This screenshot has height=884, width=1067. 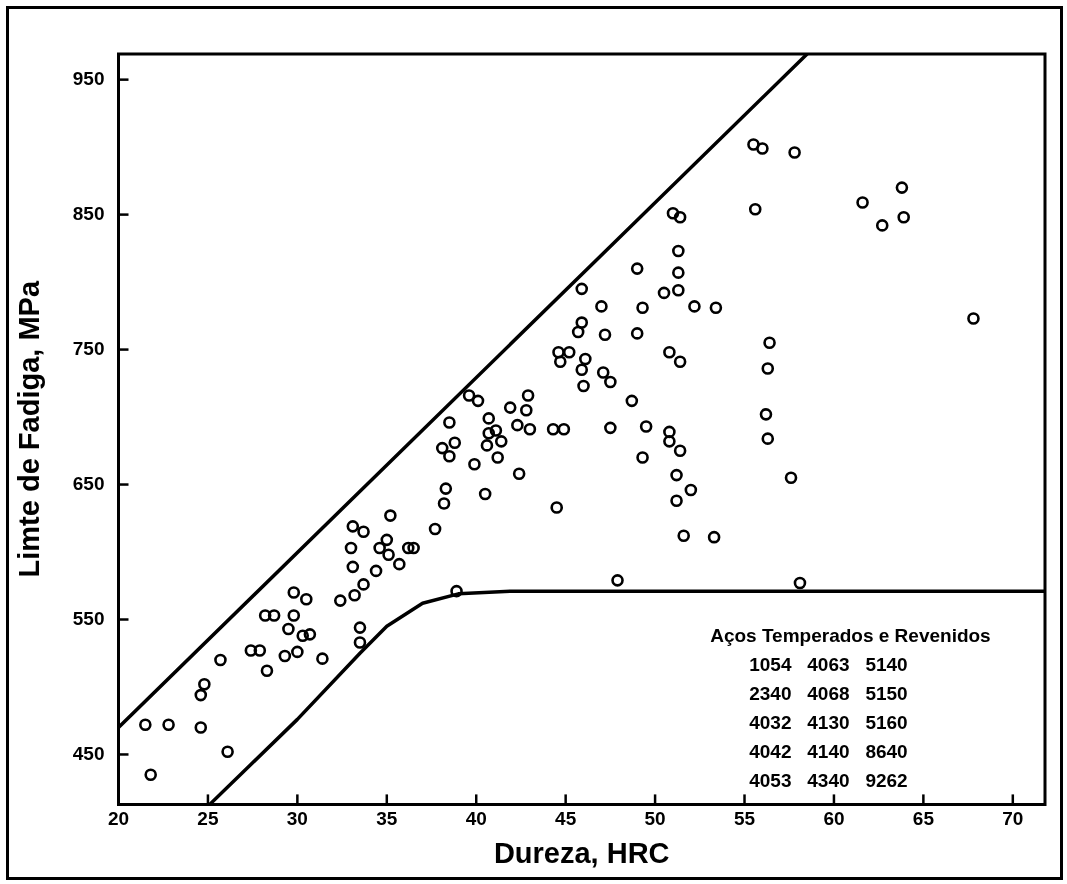 What do you see at coordinates (1013, 819) in the screenshot?
I see `x-tick-label: 70` at bounding box center [1013, 819].